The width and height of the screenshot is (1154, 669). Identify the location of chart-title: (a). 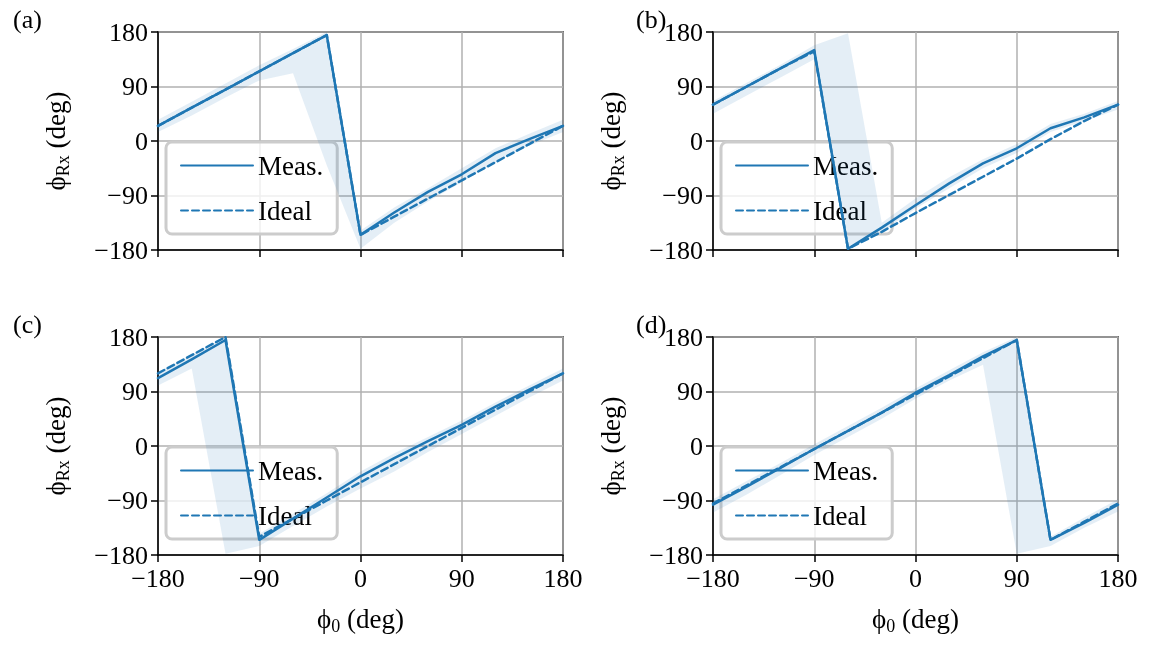
(27, 19).